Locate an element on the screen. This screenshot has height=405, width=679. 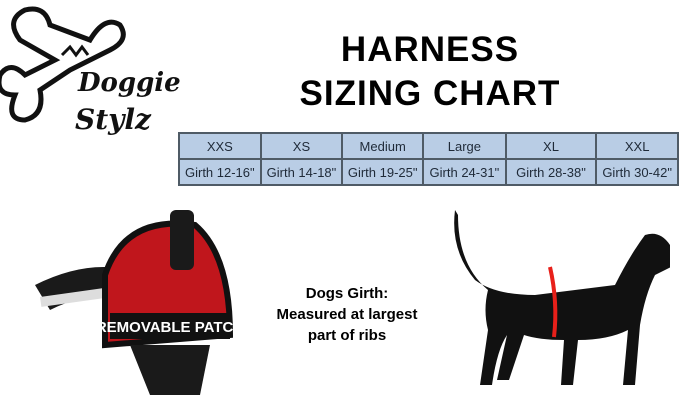
logo-text-doggie: Doggie is located at coordinates (129, 83).